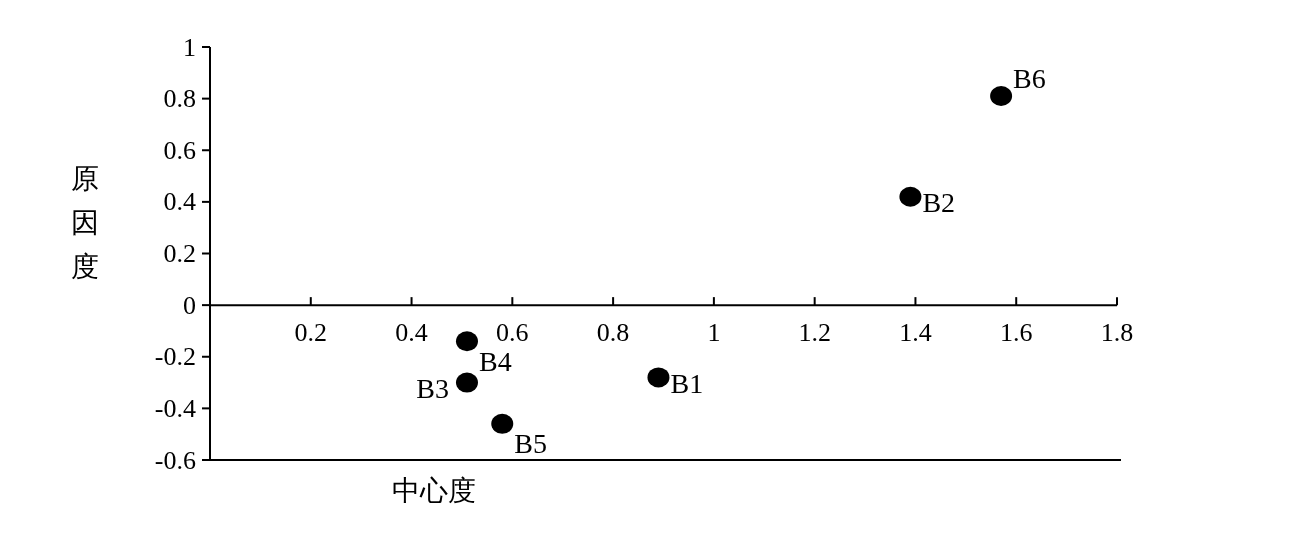  I want to click on annotation: B2, so click(939, 203).